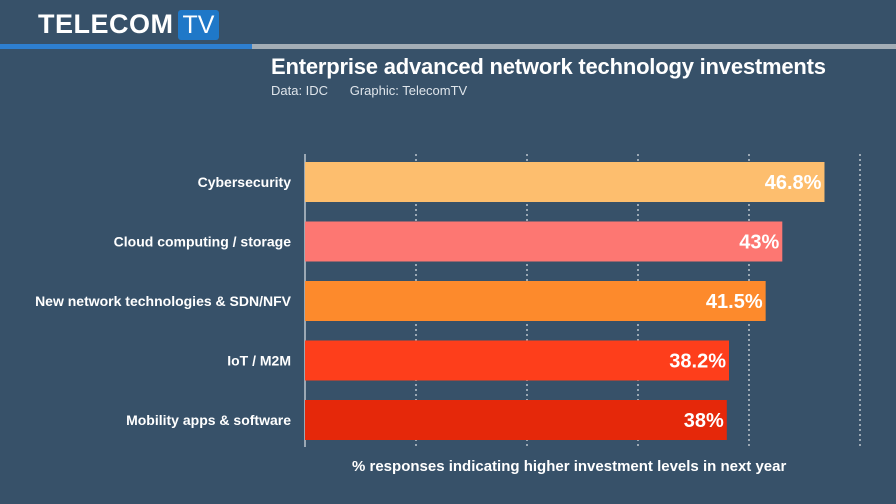 This screenshot has width=896, height=504. I want to click on telecomtv-logo: TELECOM TV, so click(129, 24).